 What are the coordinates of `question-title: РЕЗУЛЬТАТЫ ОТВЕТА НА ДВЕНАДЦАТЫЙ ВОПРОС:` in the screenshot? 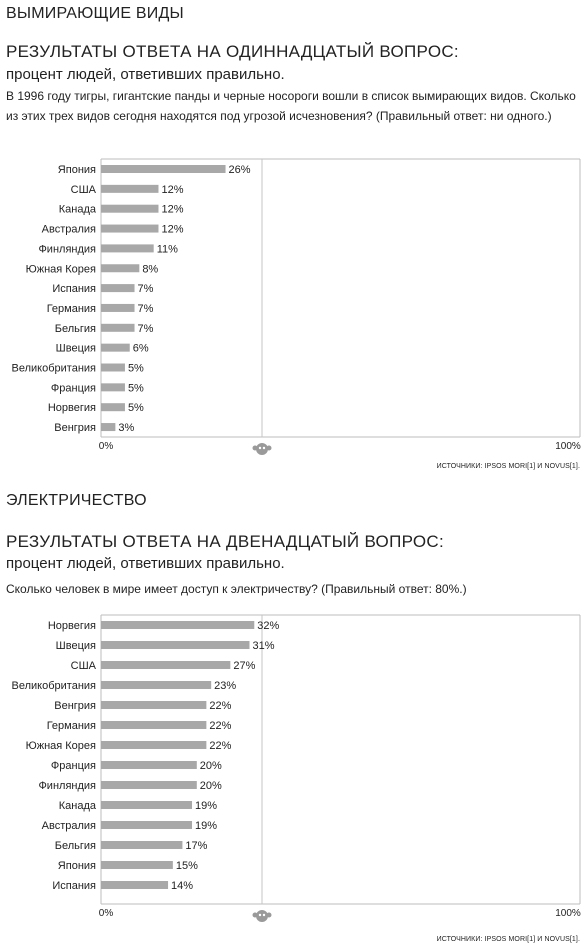 It's located at (225, 541).